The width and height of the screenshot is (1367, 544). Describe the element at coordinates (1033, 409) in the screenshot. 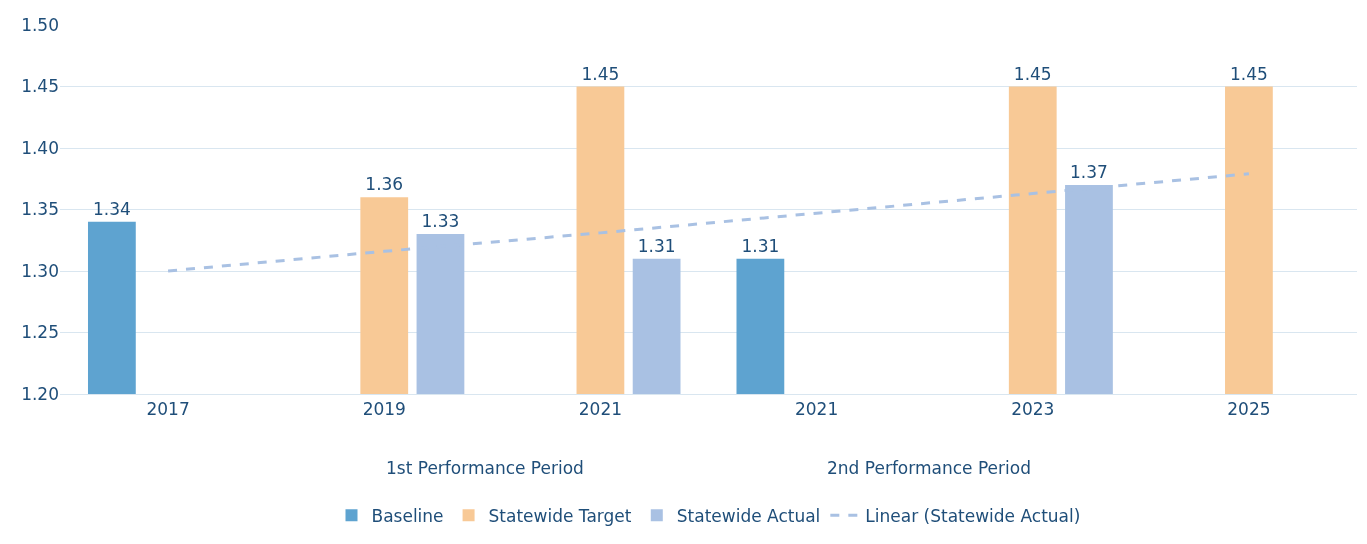

I see `x-tick-label: 2023` at that location.